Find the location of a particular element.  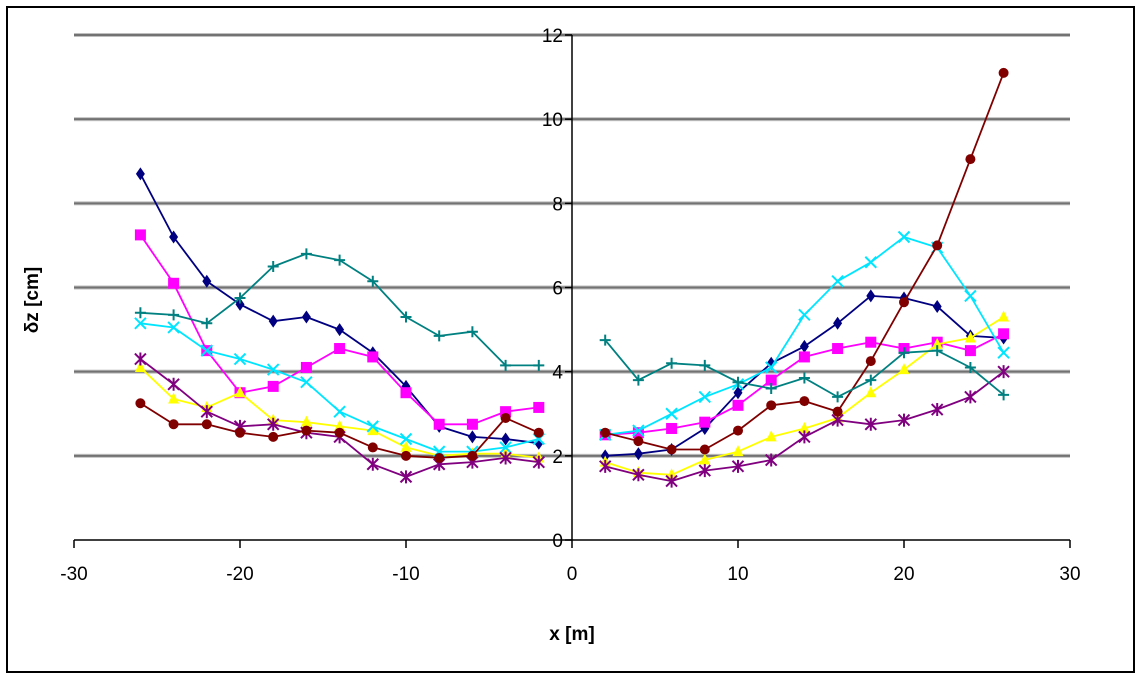

x-tick-label-20: 20 is located at coordinates (903, 574).